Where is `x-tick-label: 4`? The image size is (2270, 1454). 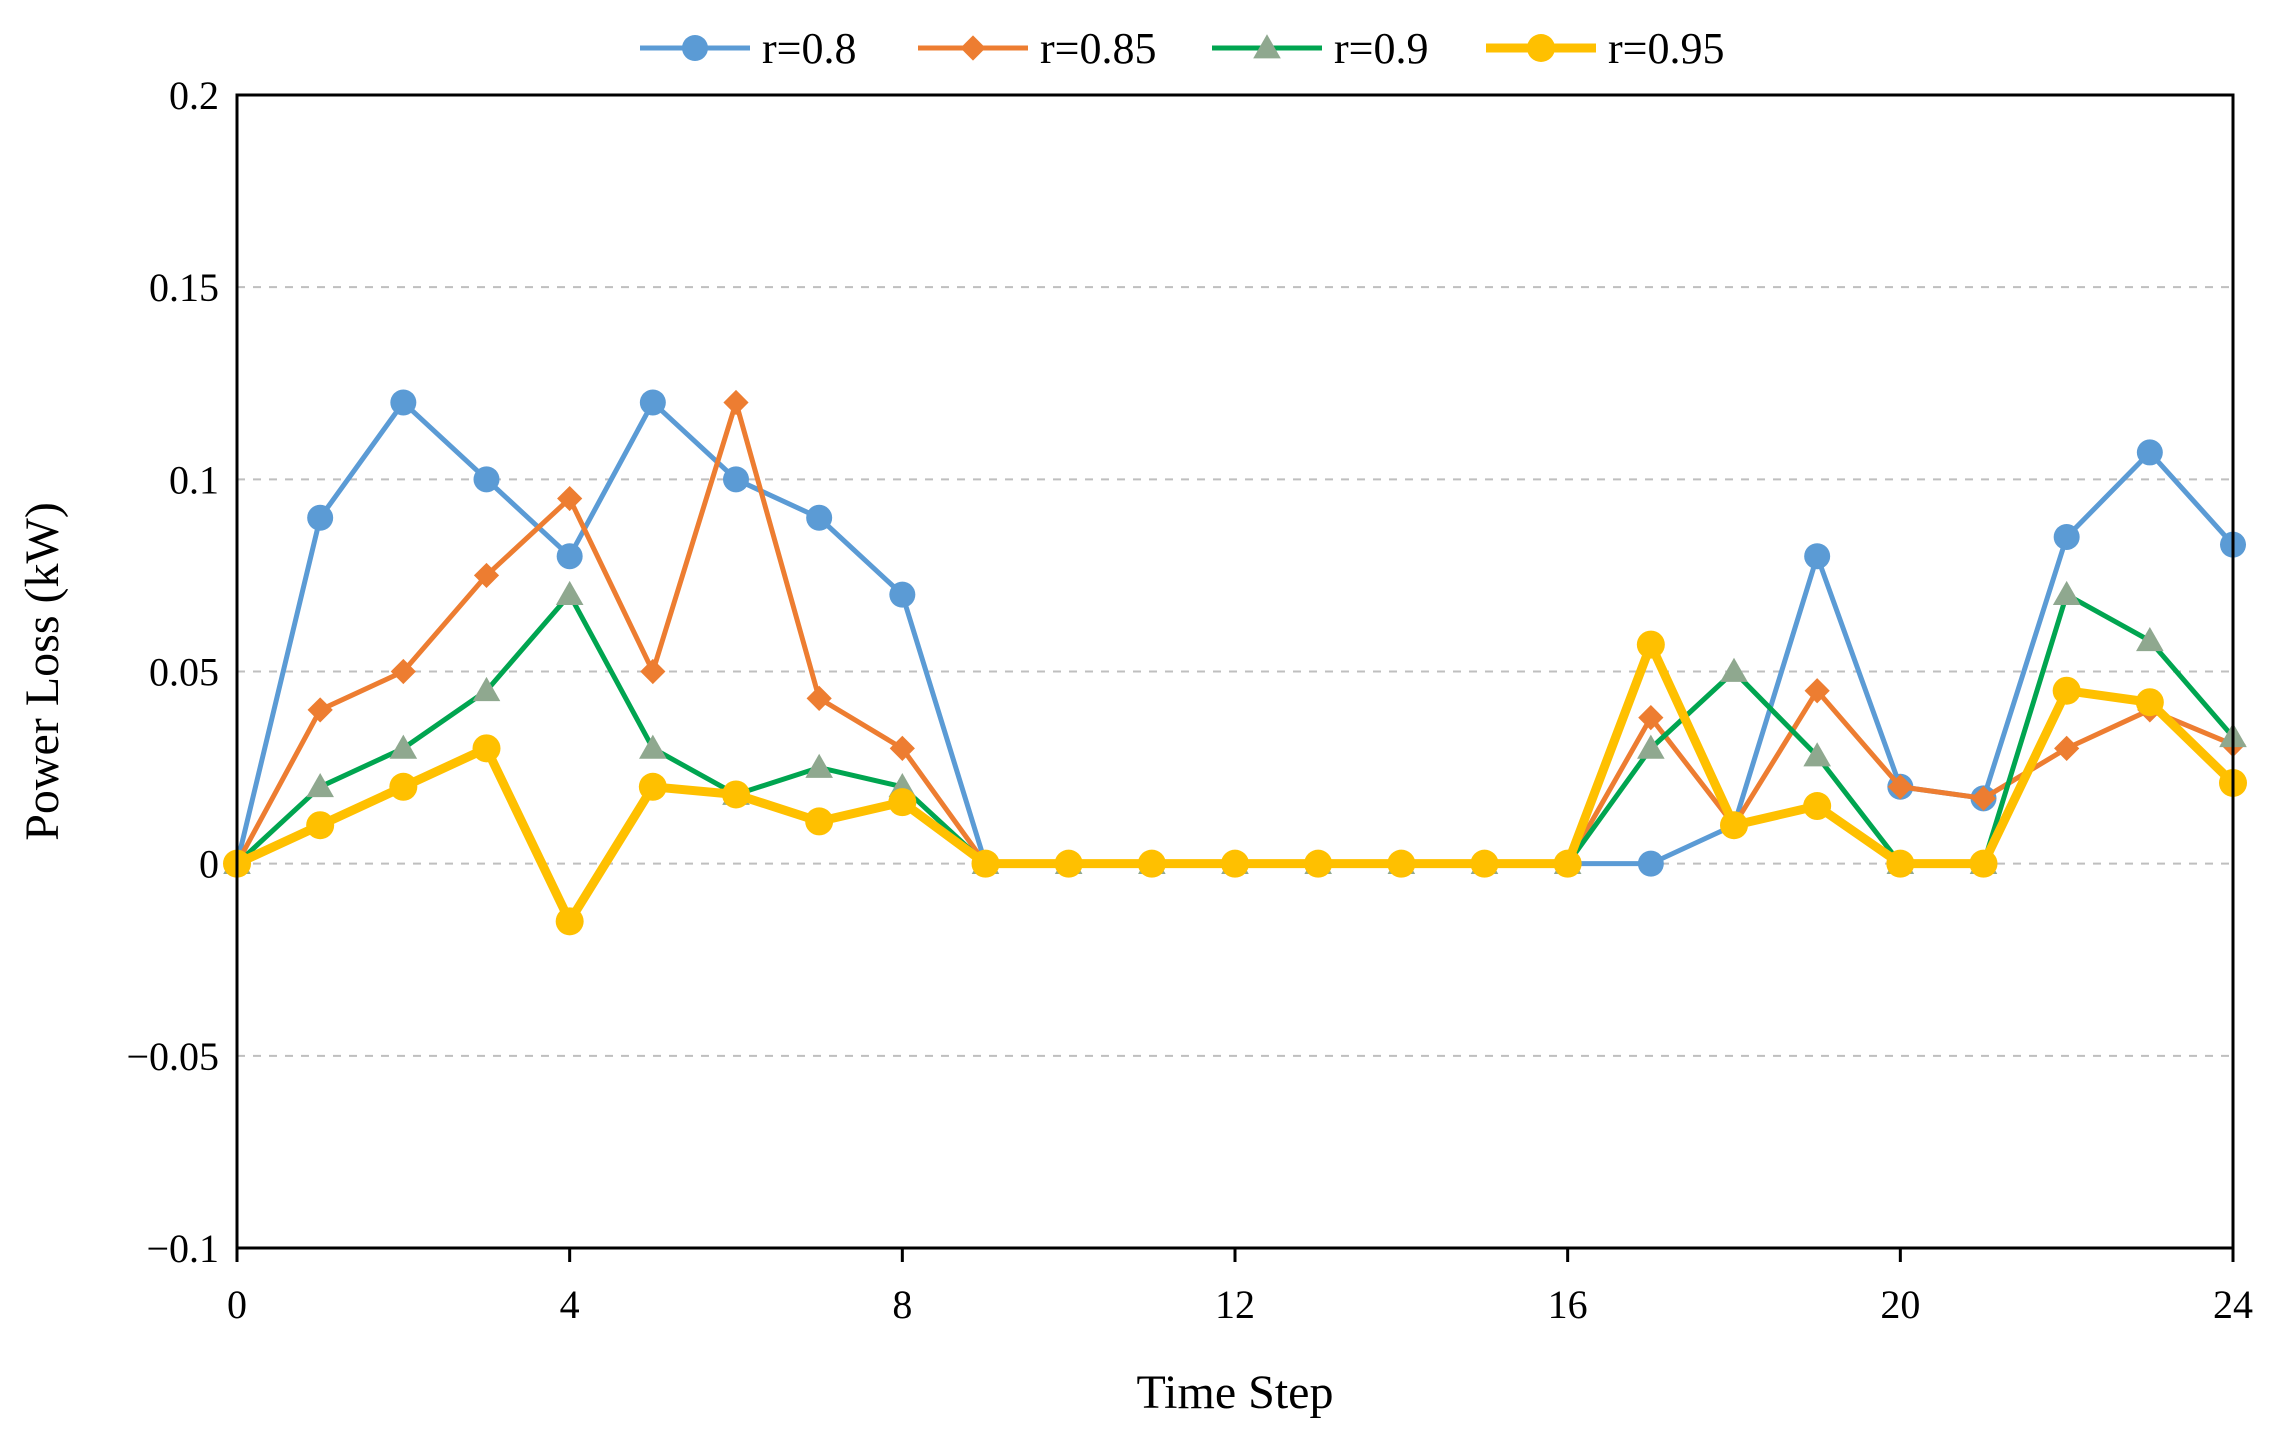 x-tick-label: 4 is located at coordinates (570, 1304).